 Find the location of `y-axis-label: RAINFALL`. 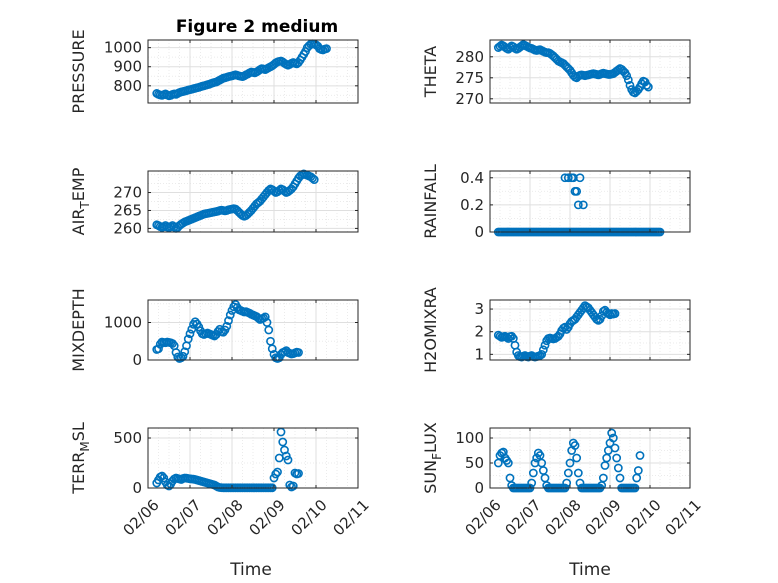

y-axis-label: RAINFALL is located at coordinates (430, 201).